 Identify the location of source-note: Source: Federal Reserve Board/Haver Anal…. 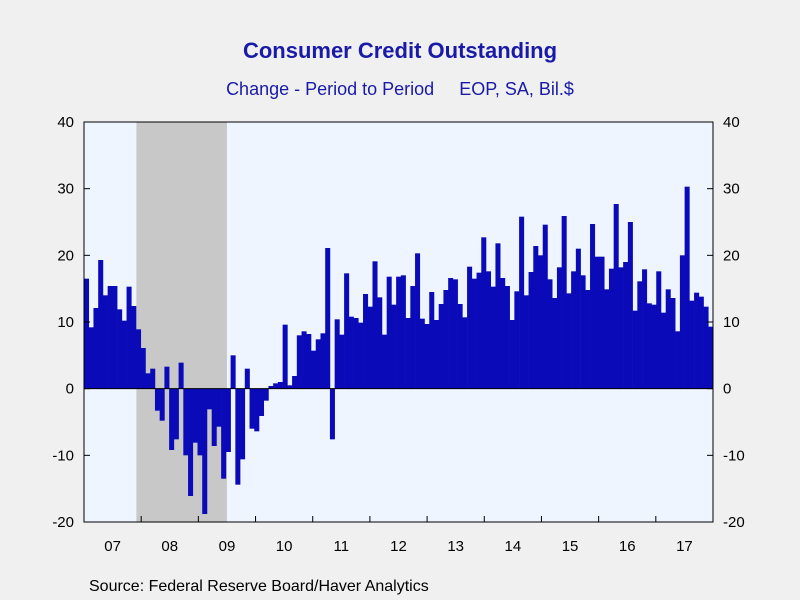
(259, 586).